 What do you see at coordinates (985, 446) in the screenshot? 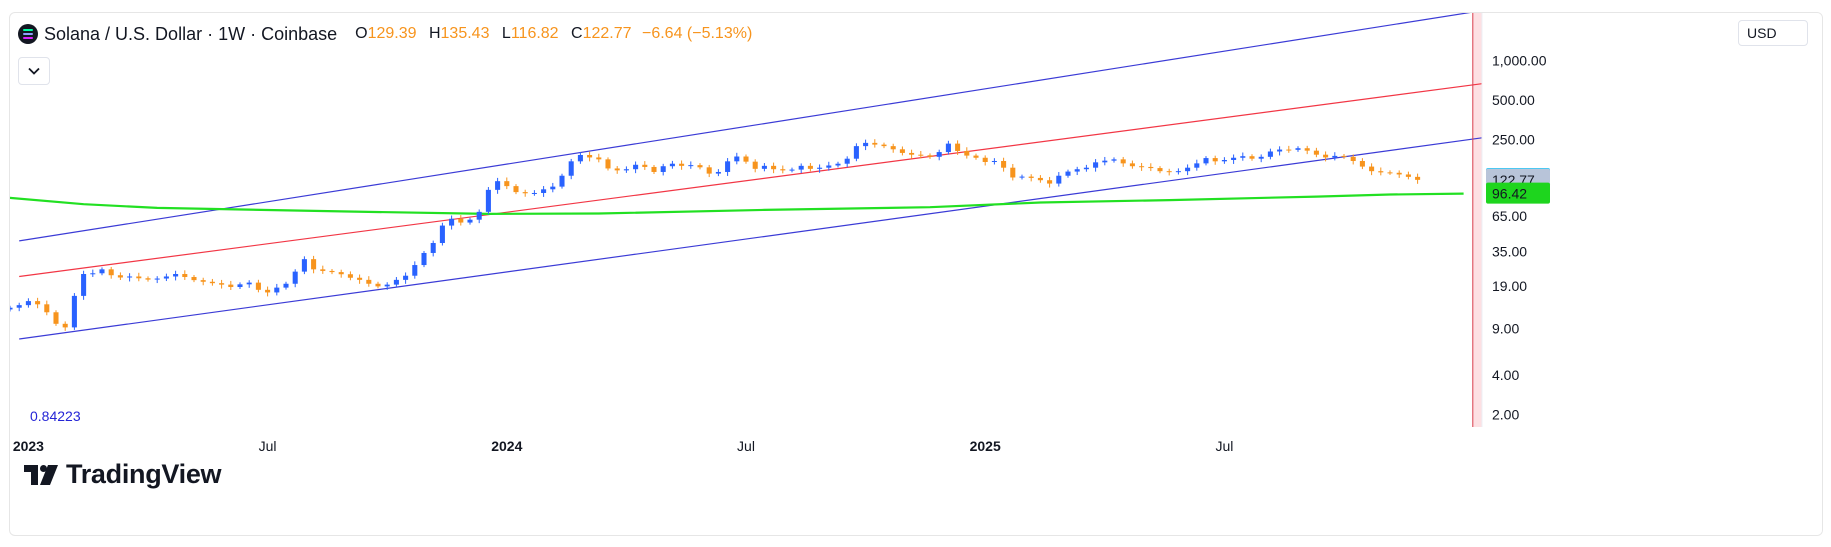
I see `x-tick-label: 2025` at bounding box center [985, 446].